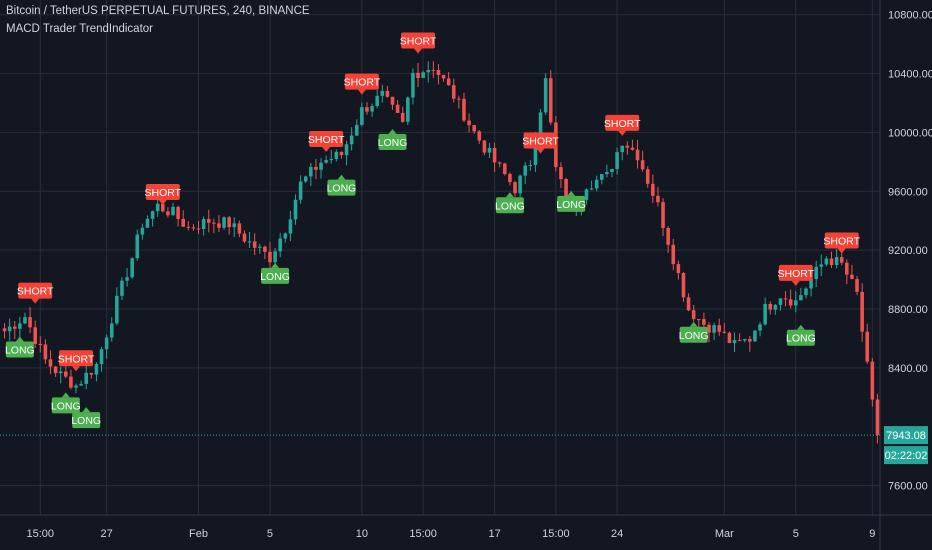  What do you see at coordinates (906, 436) in the screenshot?
I see `last-price-value: 7943.08` at bounding box center [906, 436].